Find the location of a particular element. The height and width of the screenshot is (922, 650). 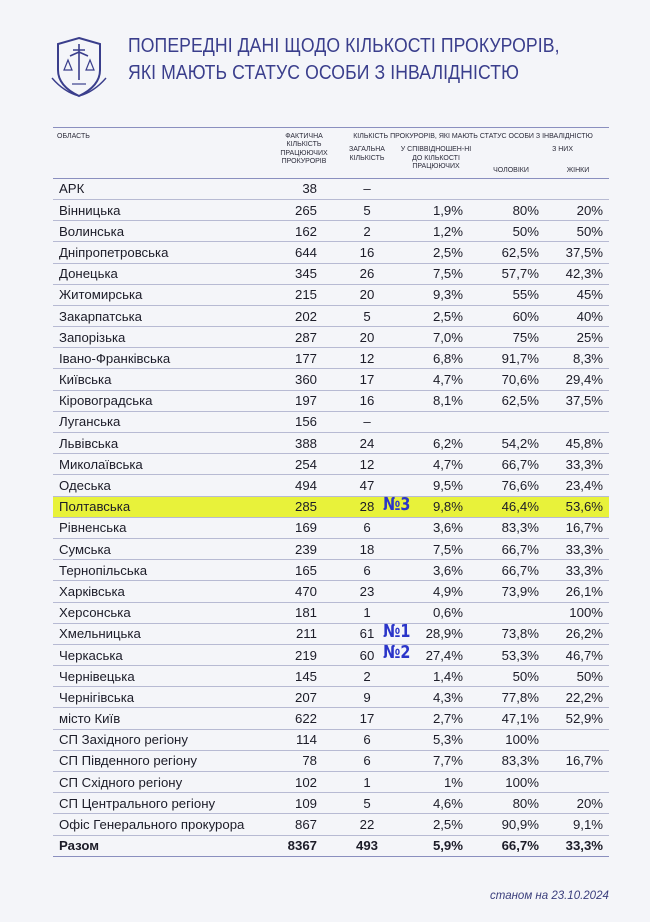

cell-ratio: 9,8% №3 is located at coordinates (429, 506).